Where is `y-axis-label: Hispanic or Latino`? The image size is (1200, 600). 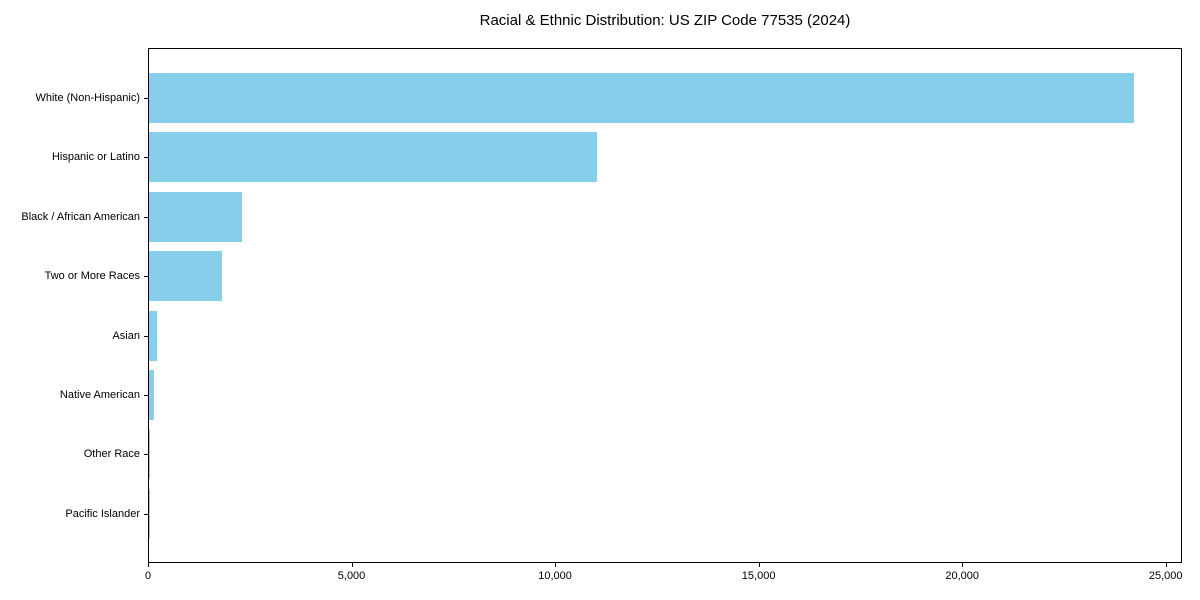
y-axis-label: Hispanic or Latino is located at coordinates (95, 157).